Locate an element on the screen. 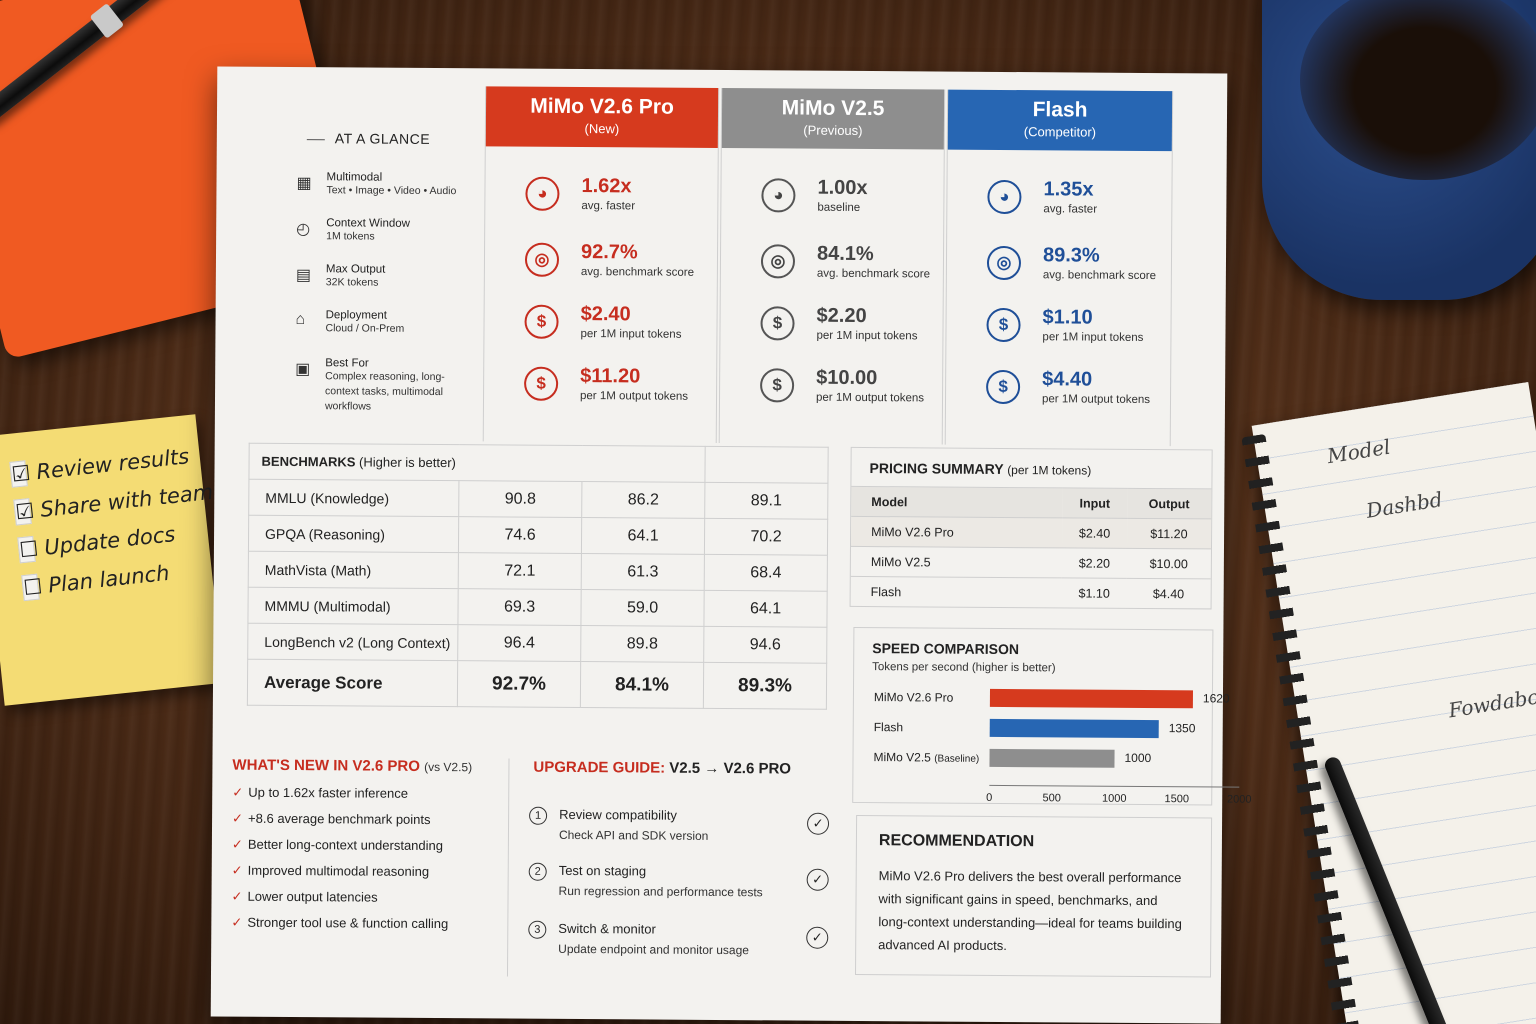 This screenshot has width=1536, height=1024. table-row: MiMo V2.5 $2.20 $10.00 is located at coordinates (1030, 562).